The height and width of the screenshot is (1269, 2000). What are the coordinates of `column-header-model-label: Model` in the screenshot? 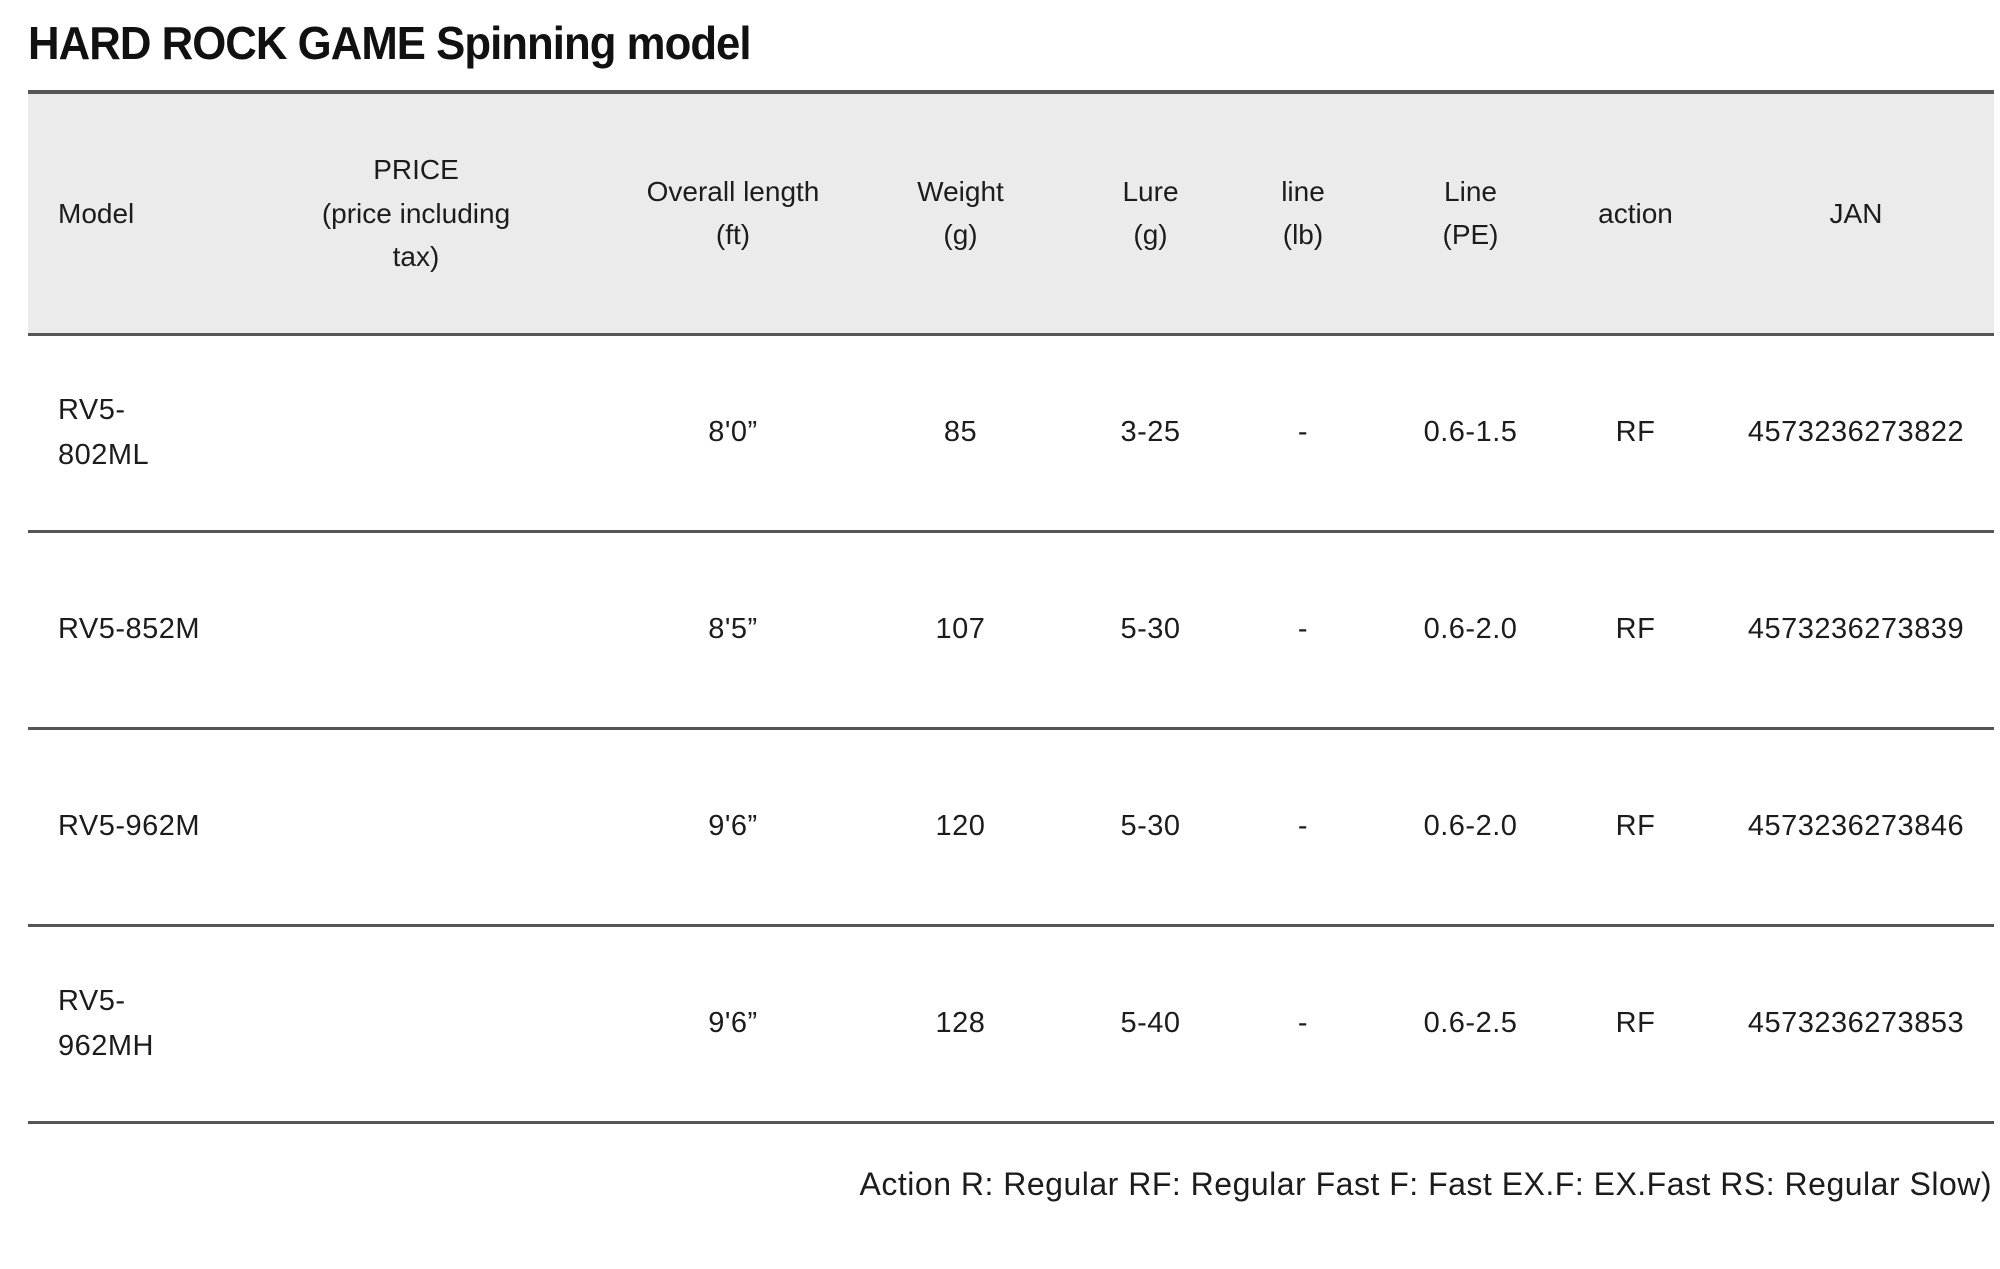 It's located at (96, 213).